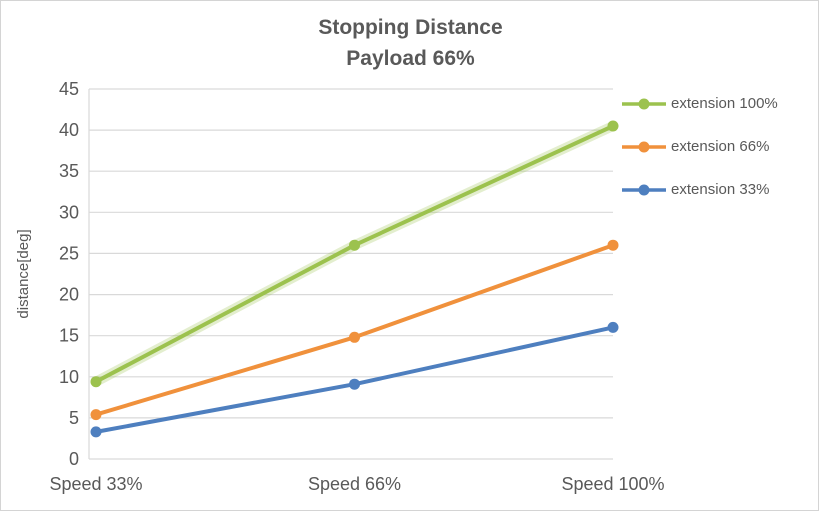 This screenshot has height=511, width=819. I want to click on legend-item: extension 33%, so click(699, 189).